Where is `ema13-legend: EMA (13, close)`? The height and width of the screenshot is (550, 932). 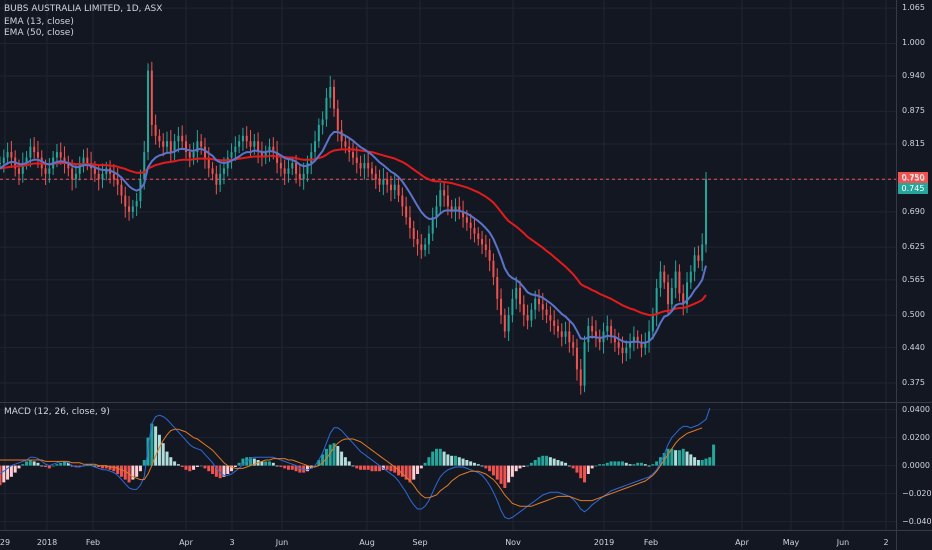 ema13-legend: EMA (13, close) is located at coordinates (39, 22).